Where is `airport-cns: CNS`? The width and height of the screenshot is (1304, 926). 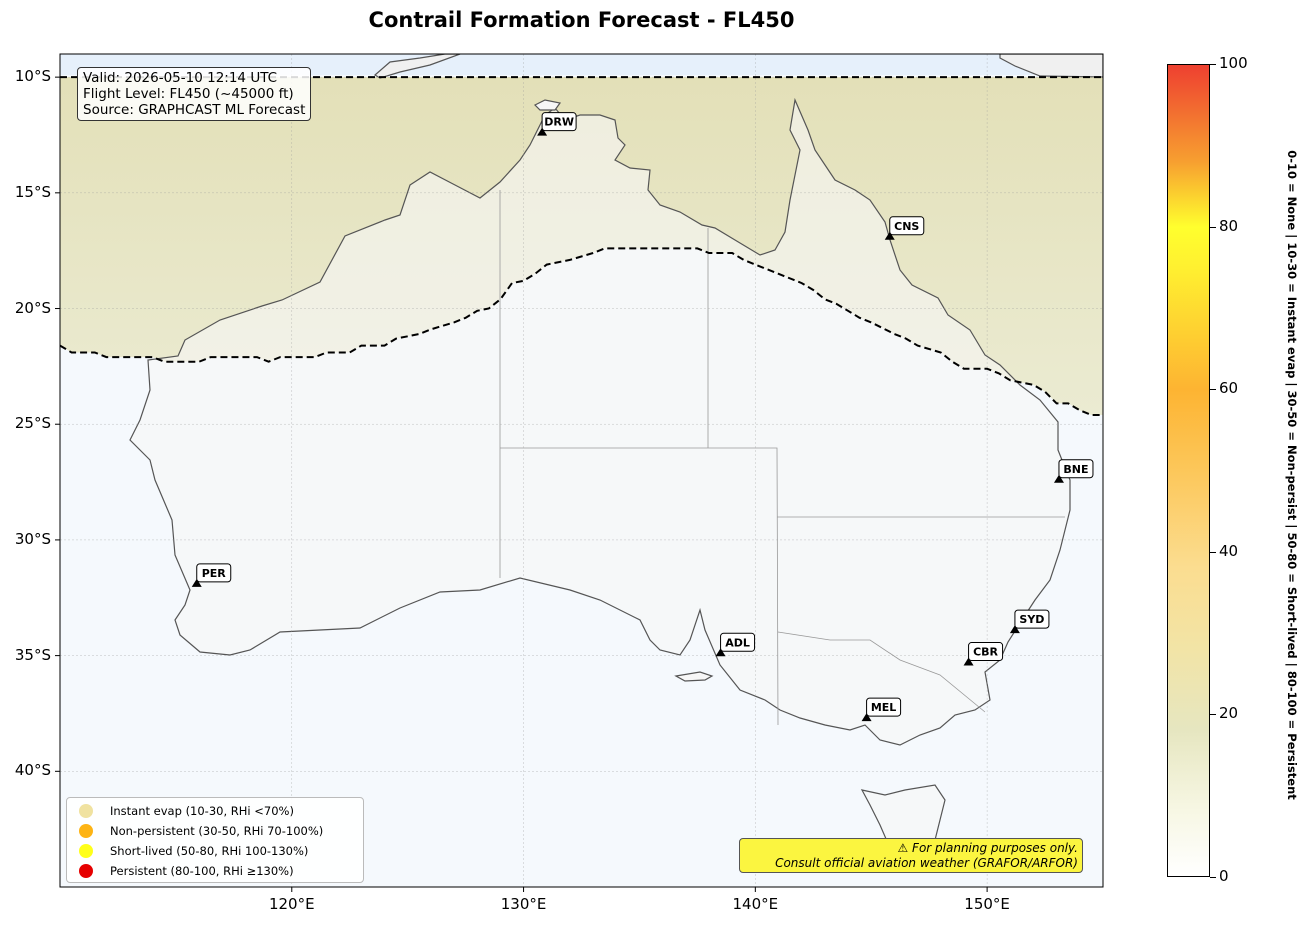
airport-cns: CNS is located at coordinates (904, 228).